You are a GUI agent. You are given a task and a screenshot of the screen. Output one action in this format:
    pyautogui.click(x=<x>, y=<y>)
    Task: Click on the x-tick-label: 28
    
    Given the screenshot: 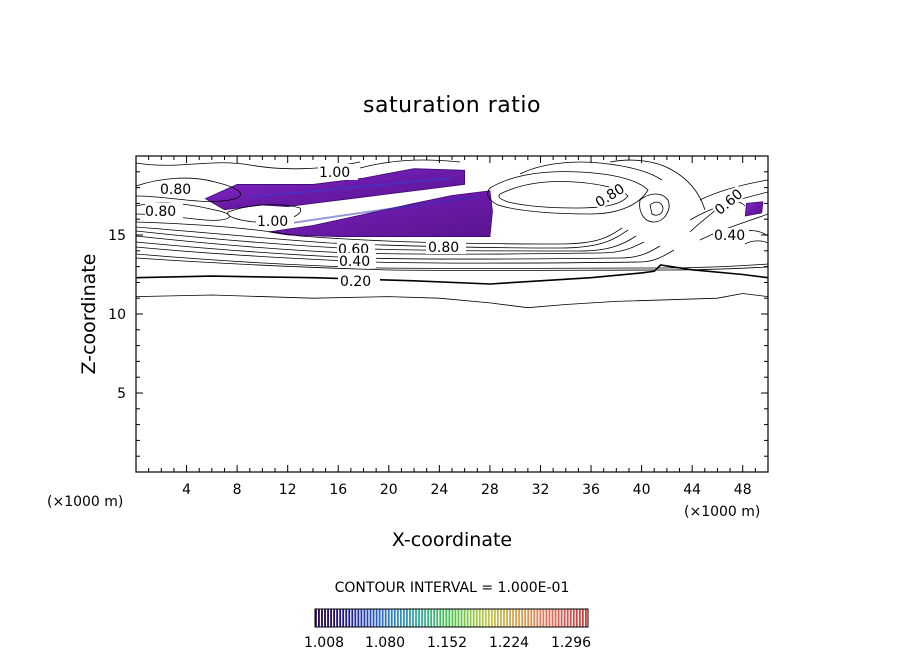 What is the action you would take?
    pyautogui.click(x=490, y=490)
    